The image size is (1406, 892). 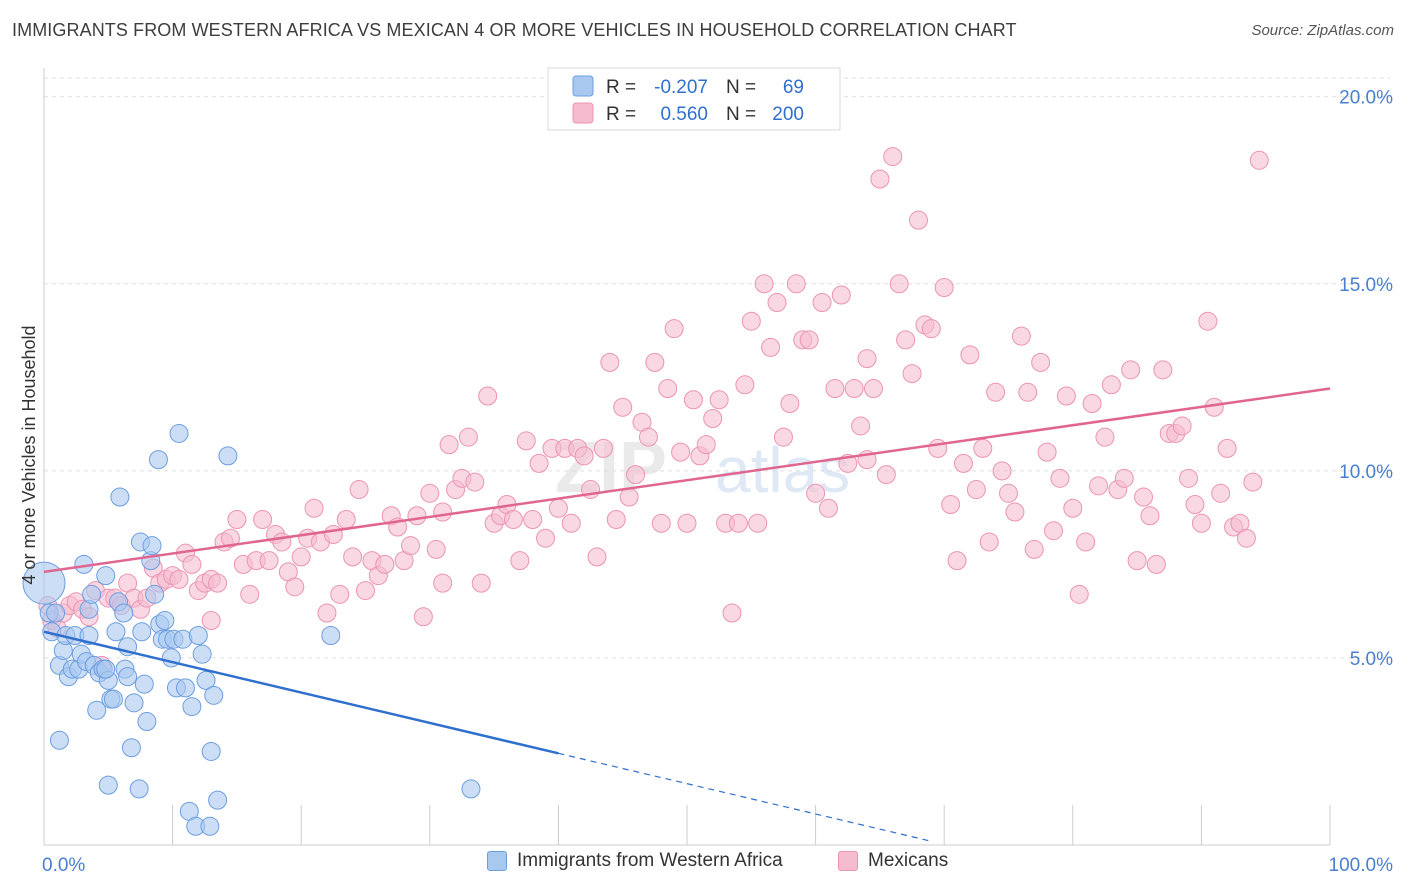 I want to click on western-africa-trend-line, so click(x=301, y=692).